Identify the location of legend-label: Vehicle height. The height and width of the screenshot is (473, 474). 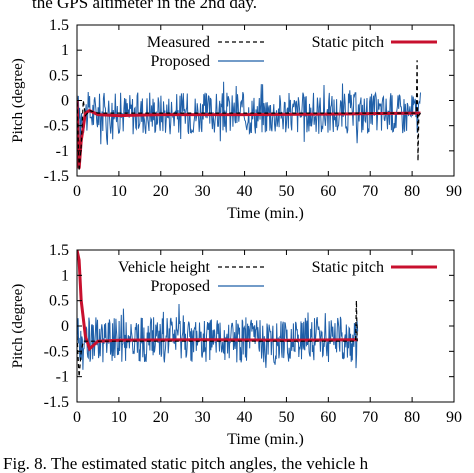
(164, 267).